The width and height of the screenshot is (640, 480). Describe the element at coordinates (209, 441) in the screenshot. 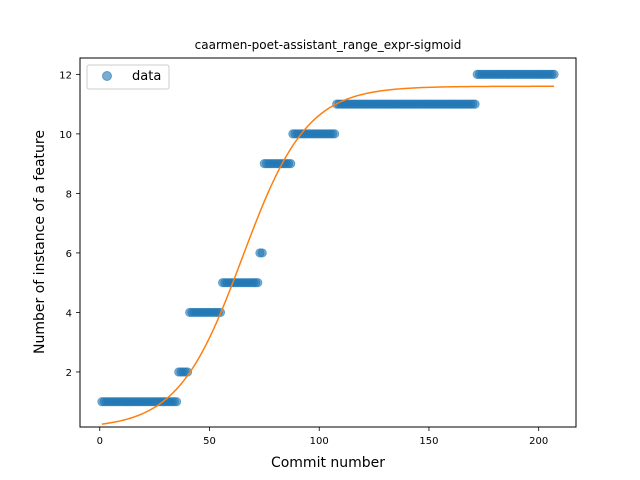

I see `x-tick-label: 50` at that location.